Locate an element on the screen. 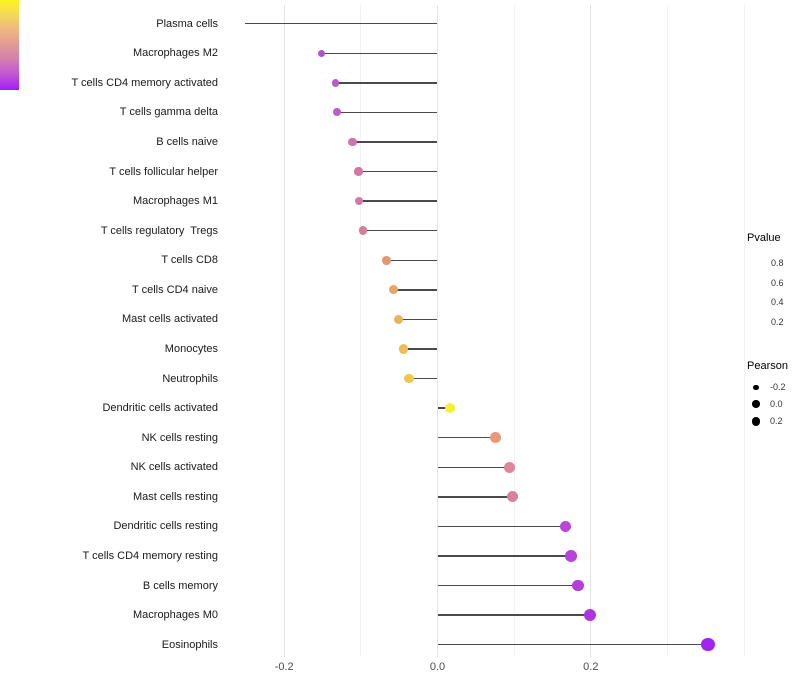 The height and width of the screenshot is (700, 800). pearson-size-label: -0.2 is located at coordinates (778, 387).